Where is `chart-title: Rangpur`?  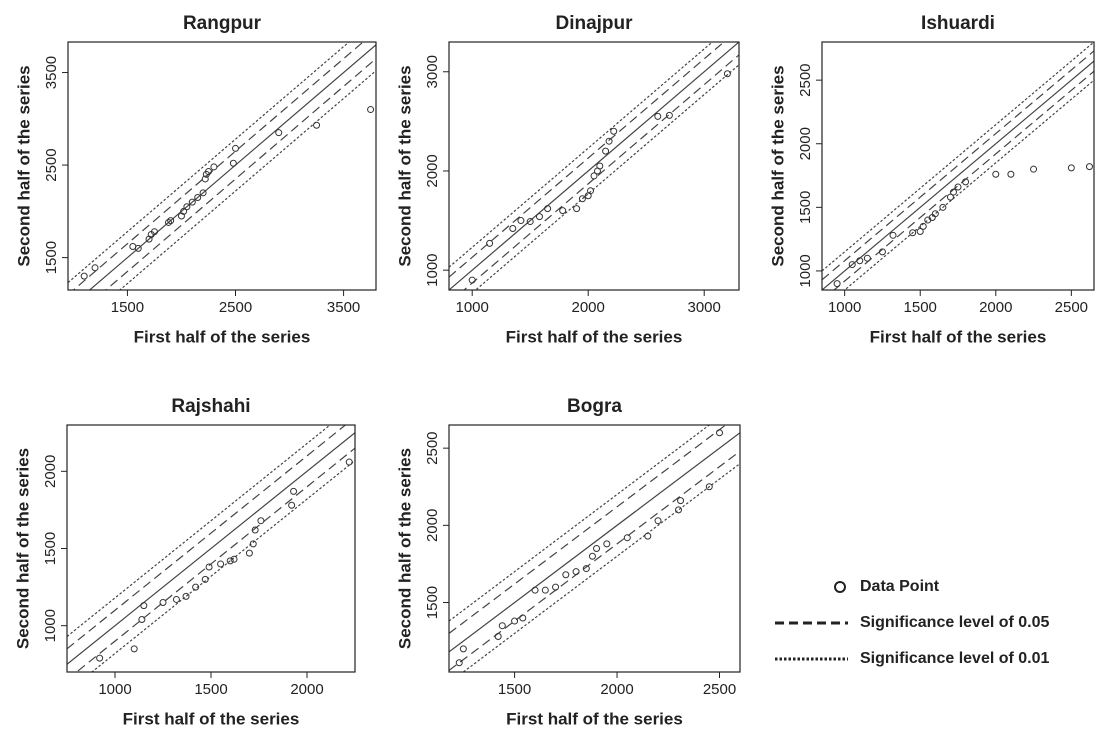 chart-title: Rangpur is located at coordinates (222, 23).